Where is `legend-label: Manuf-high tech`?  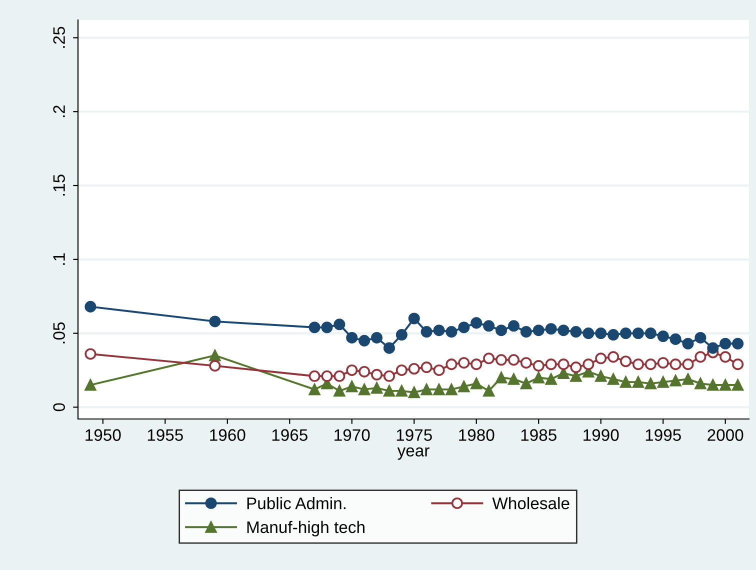 legend-label: Manuf-high tech is located at coordinates (305, 528).